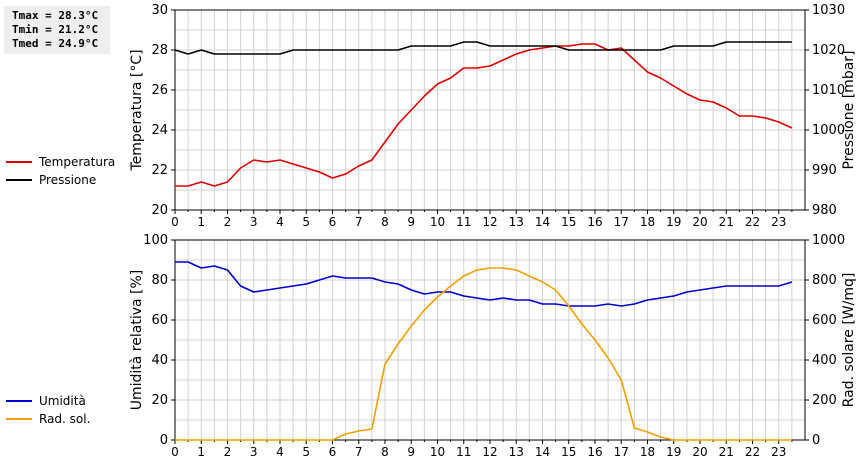  What do you see at coordinates (385, 452) in the screenshot?
I see `x-tick-label: 8` at bounding box center [385, 452].